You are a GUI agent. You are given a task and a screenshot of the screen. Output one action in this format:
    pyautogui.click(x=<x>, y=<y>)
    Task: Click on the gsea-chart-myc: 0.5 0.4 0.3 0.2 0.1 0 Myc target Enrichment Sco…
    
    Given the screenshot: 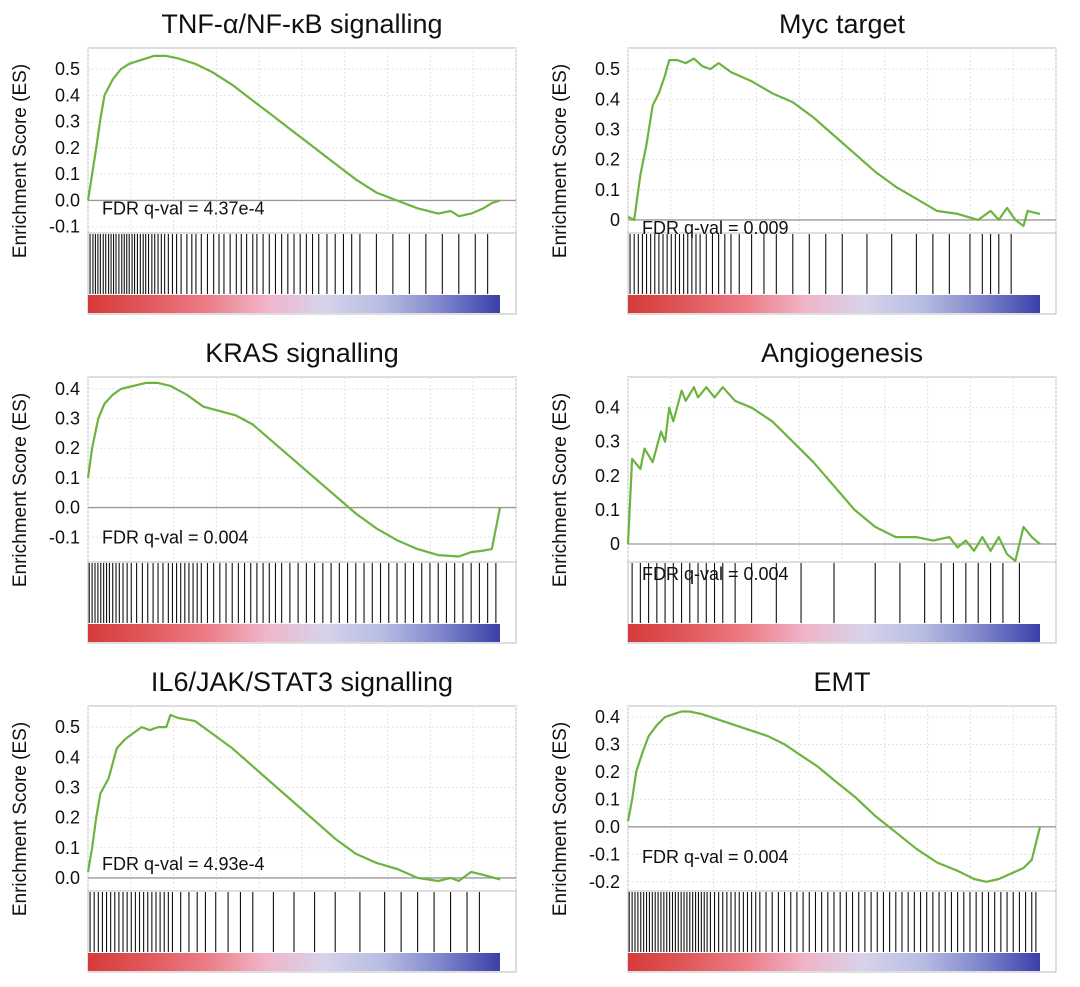 What is the action you would take?
    pyautogui.click(x=803, y=162)
    